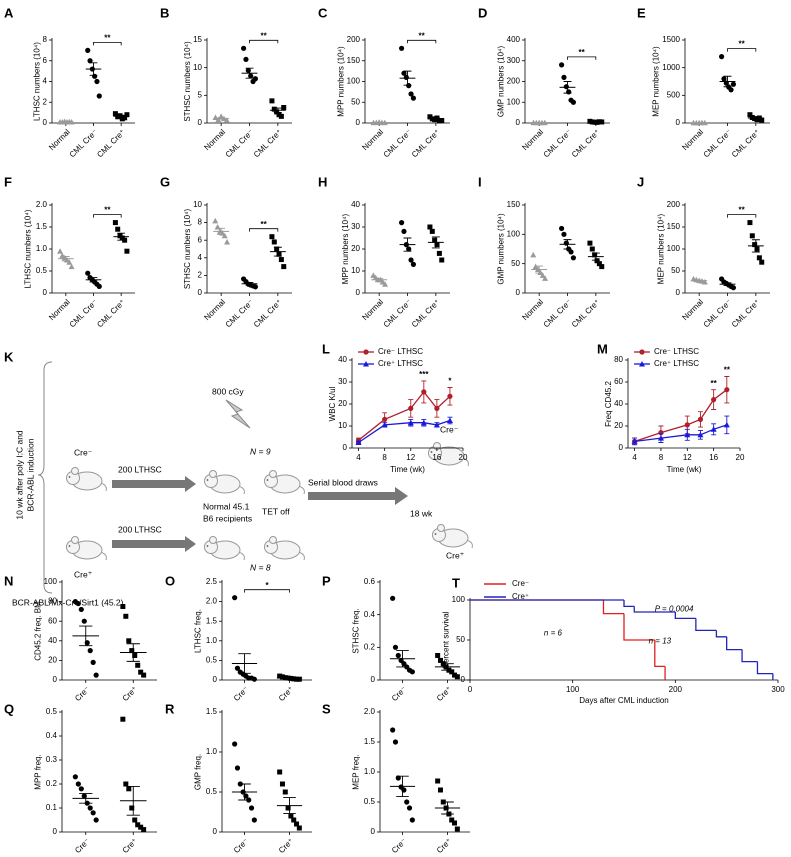  Describe the element at coordinates (140, 529) in the screenshot. I see `transfer-label: 200 LTHSC` at that location.